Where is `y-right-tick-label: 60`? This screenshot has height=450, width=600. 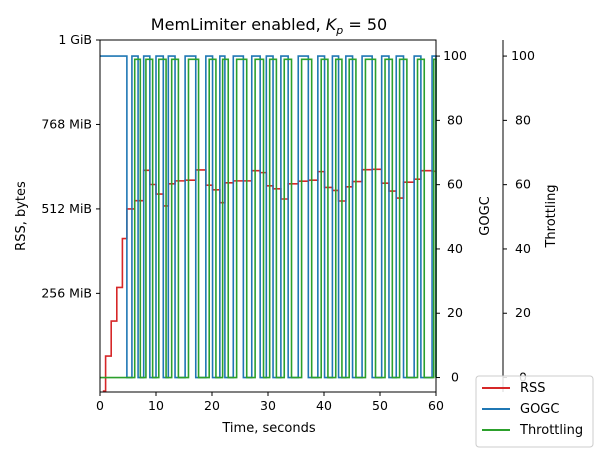 y-right-tick-label: 60 is located at coordinates (455, 184).